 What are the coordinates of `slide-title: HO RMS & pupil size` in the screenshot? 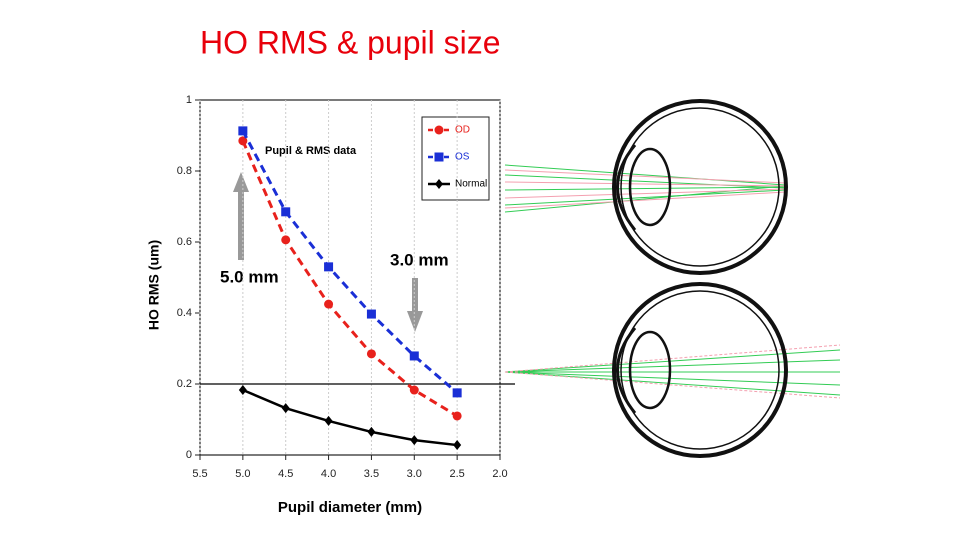 It's located at (350, 42).